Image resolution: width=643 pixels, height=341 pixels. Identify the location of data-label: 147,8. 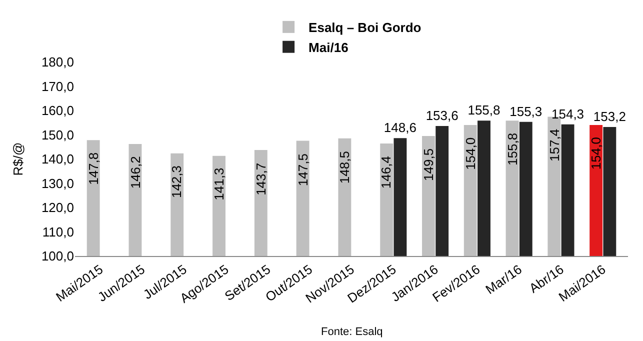
(93, 168).